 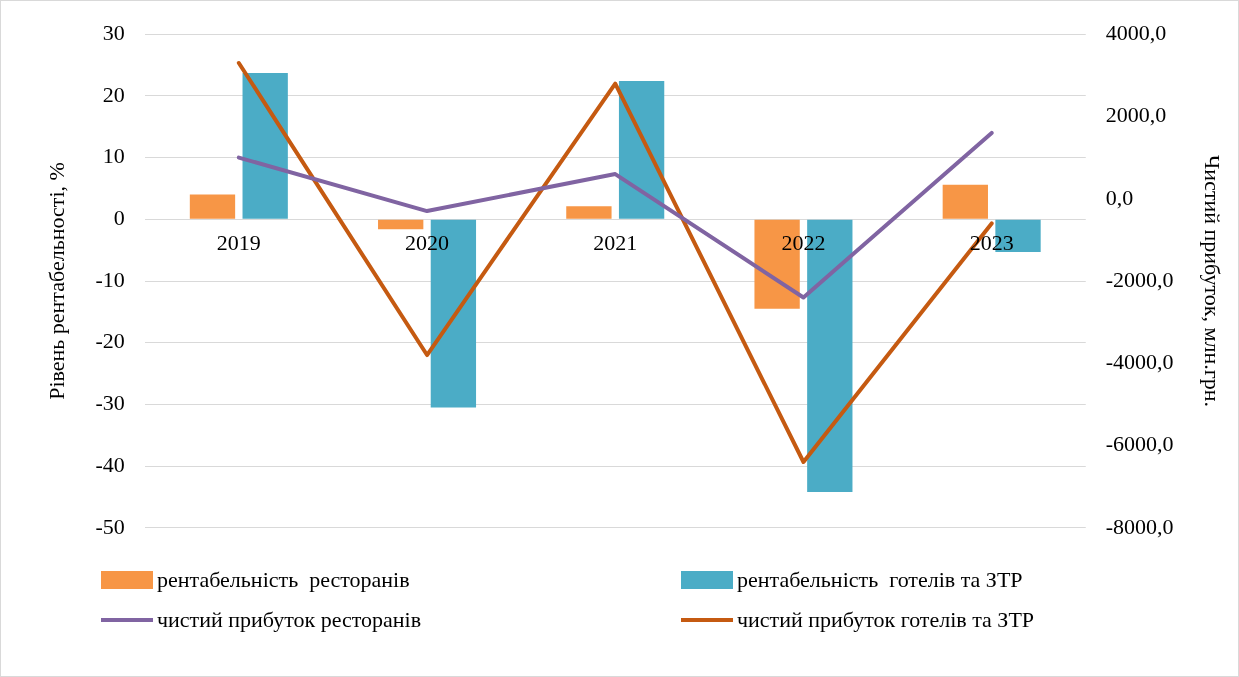 What do you see at coordinates (1139, 279) in the screenshot?
I see `y2-tick-label: -2000,0` at bounding box center [1139, 279].